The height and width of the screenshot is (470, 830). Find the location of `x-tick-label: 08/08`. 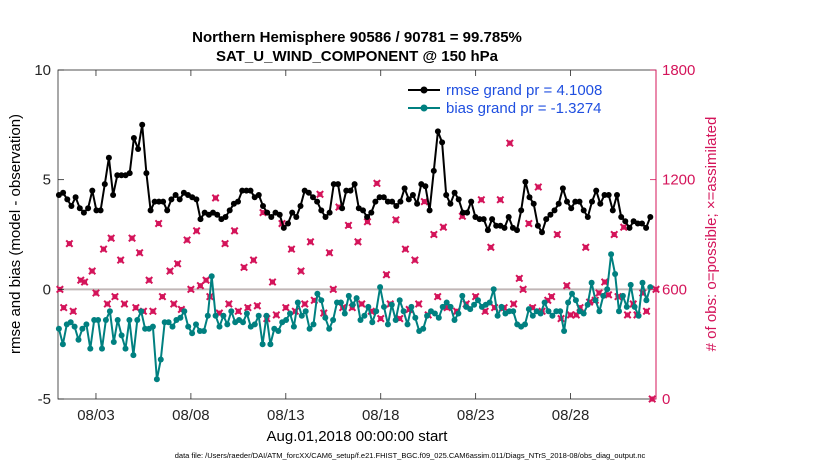

x-tick-label: 08/08 is located at coordinates (191, 415).